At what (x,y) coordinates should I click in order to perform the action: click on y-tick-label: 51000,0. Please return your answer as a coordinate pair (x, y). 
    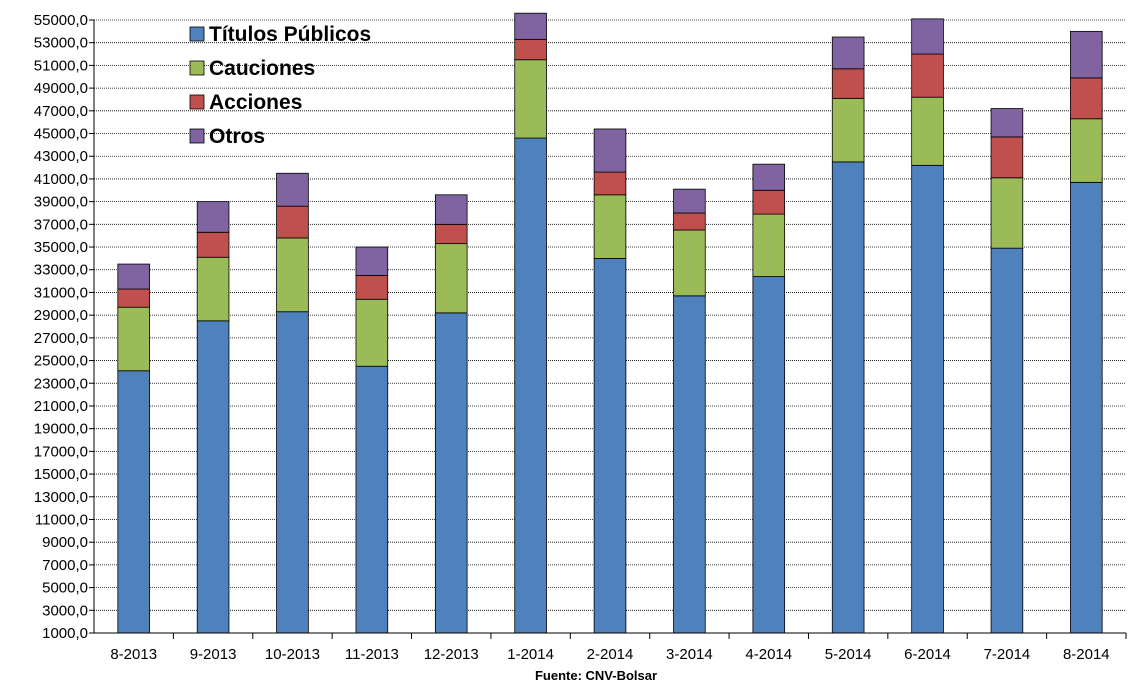
    Looking at the image, I should click on (61, 65).